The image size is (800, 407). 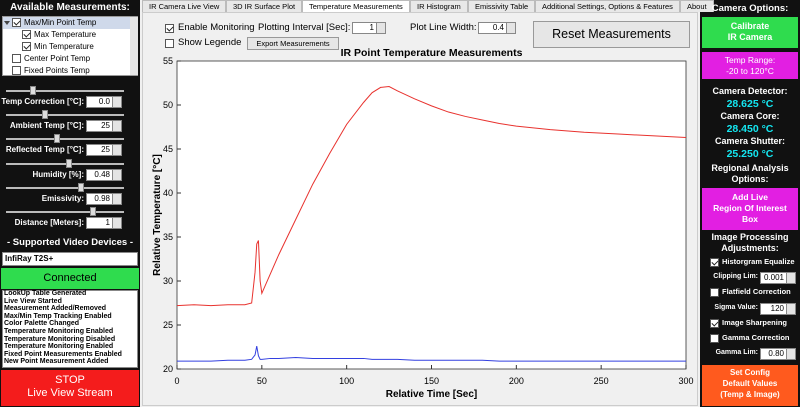 I want to click on tab: Emissivity Table, so click(x=502, y=6).